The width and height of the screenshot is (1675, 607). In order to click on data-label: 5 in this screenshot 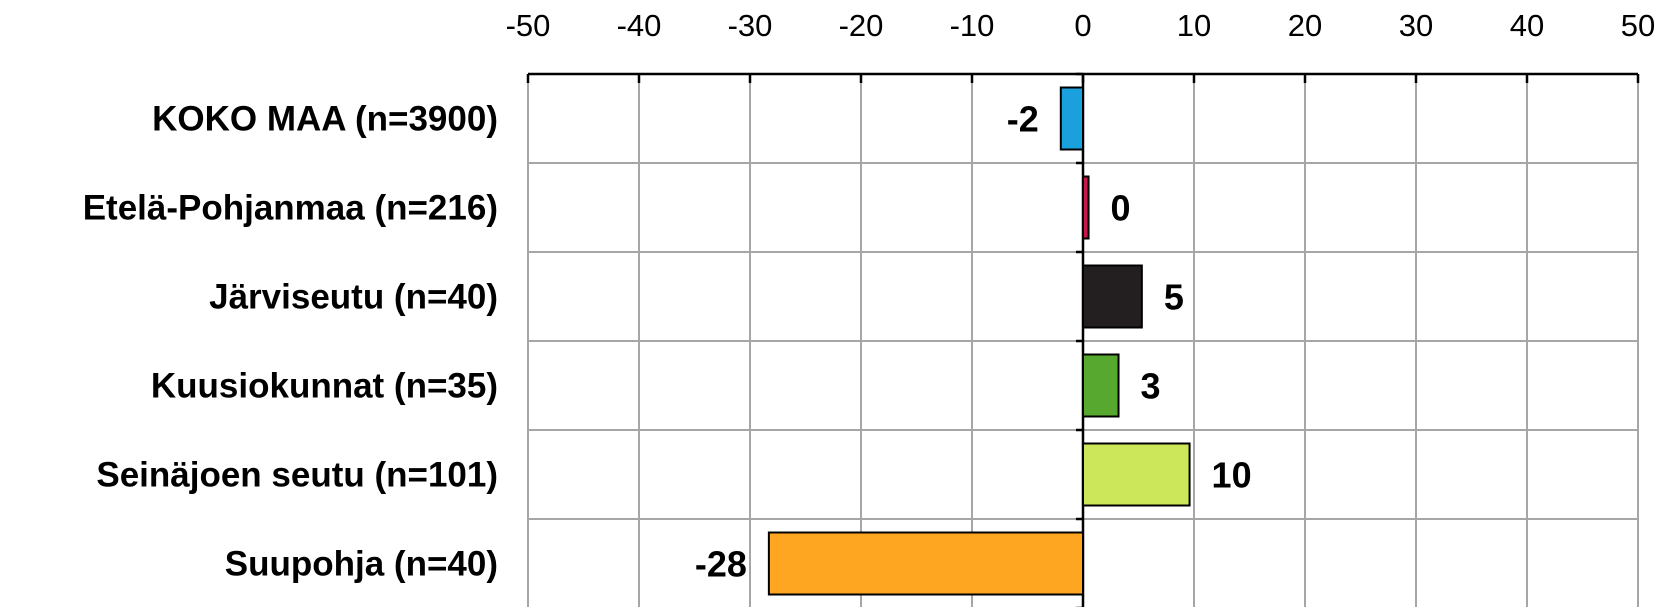, I will do `click(1174, 297)`.